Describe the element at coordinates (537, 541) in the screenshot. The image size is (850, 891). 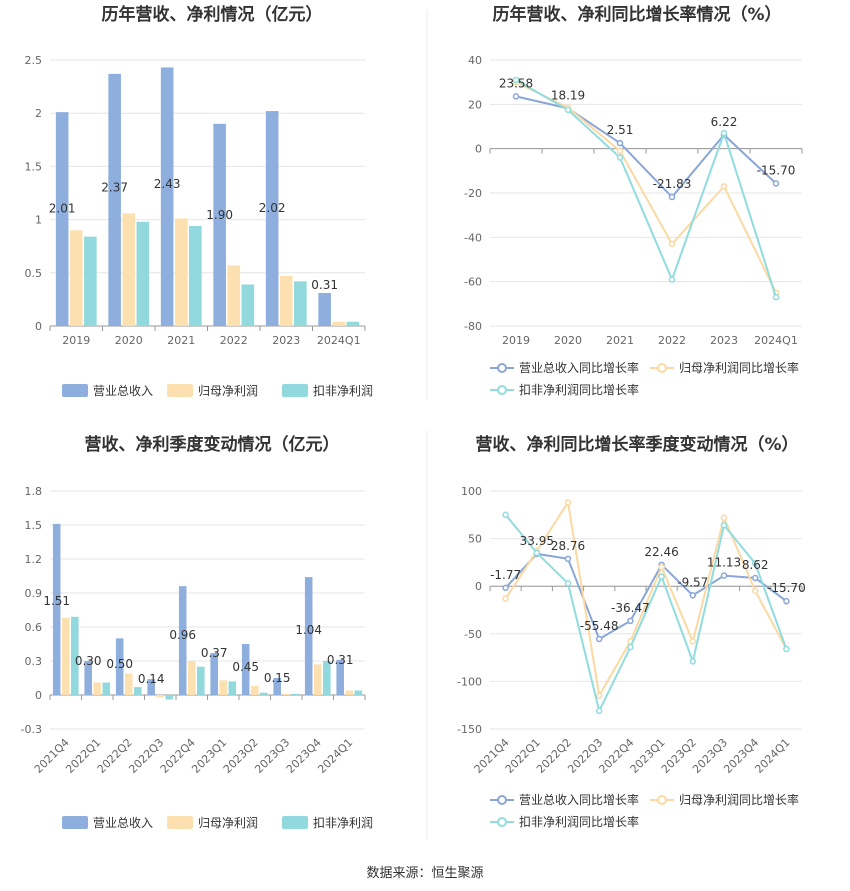
I see `data-label: 33.95` at that location.